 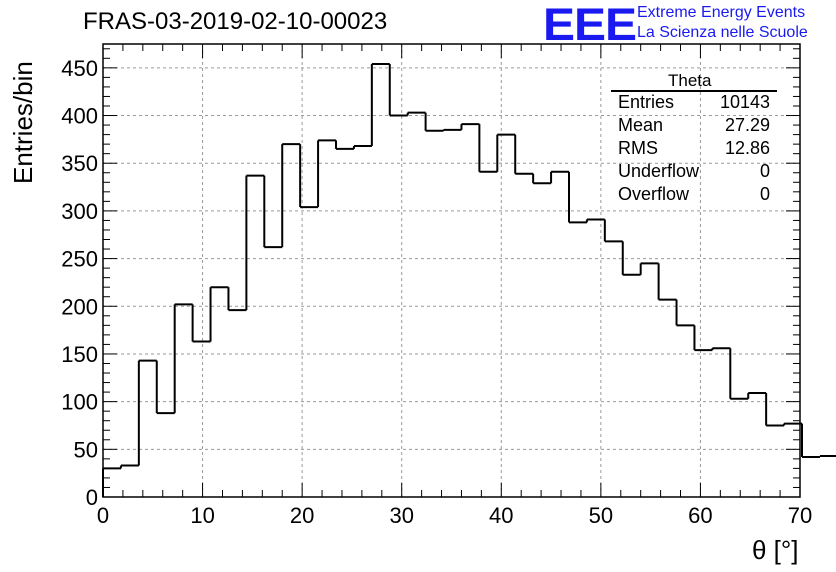 What do you see at coordinates (721, 12) in the screenshot?
I see `logo-caption-line1: Extreme Energy Events` at bounding box center [721, 12].